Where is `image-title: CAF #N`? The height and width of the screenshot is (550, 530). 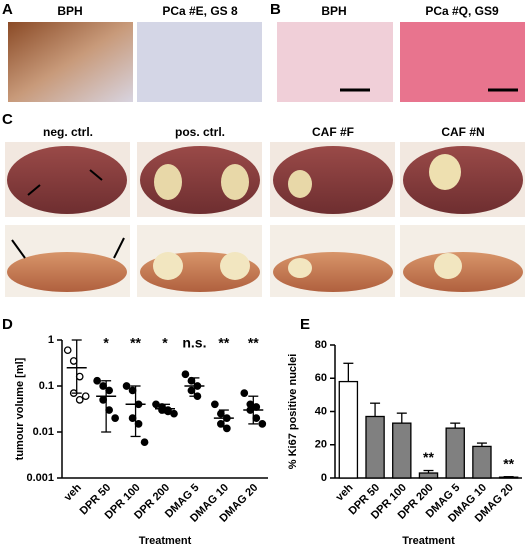
image-title: CAF #N is located at coordinates (462, 132).